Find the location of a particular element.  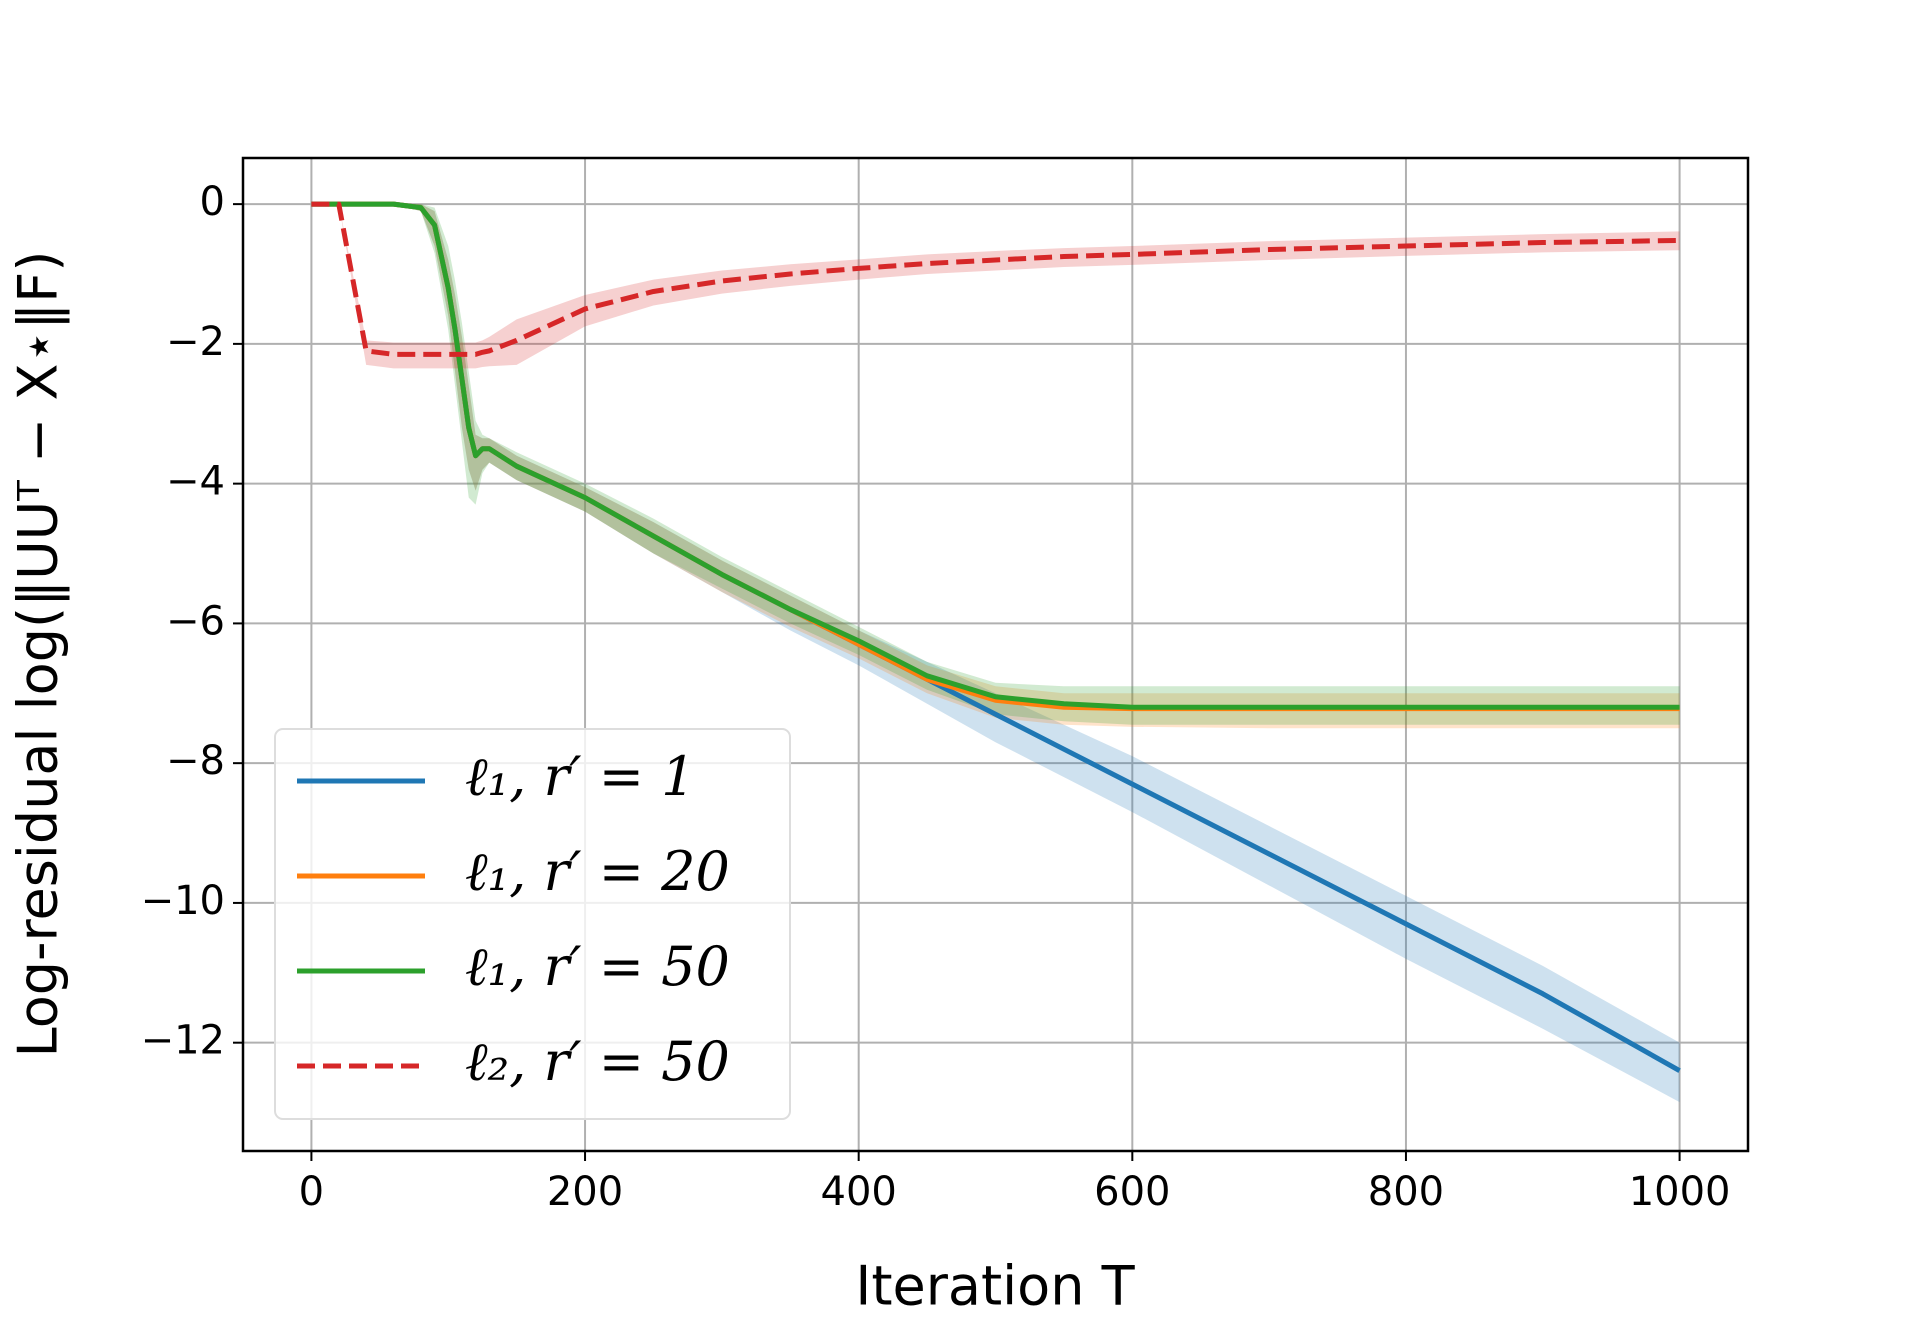

series-line is located at coordinates (995, 279).